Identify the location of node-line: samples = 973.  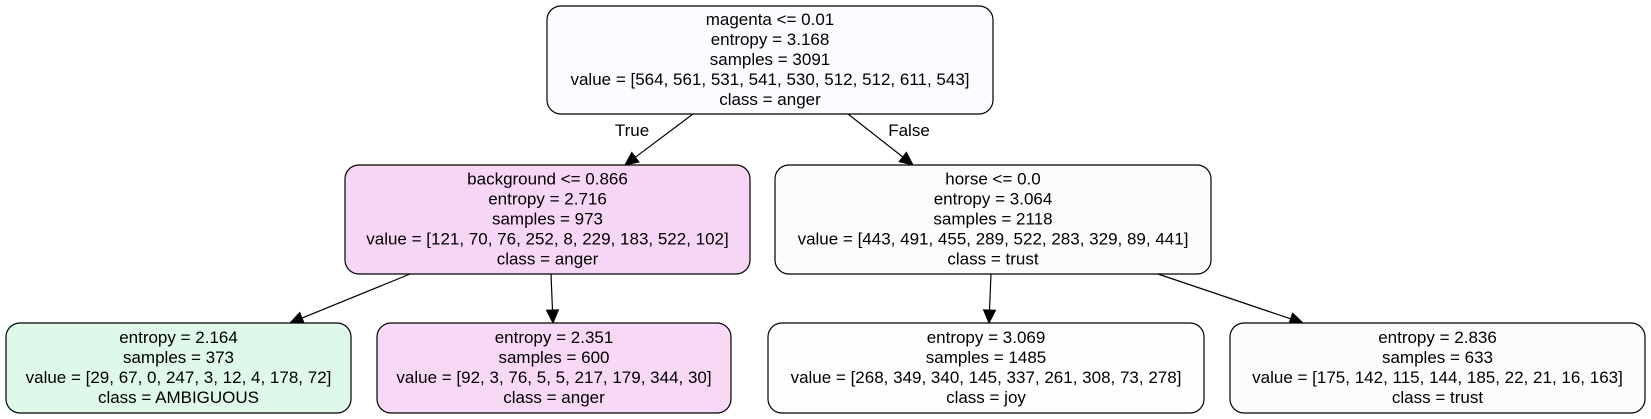
(547, 219).